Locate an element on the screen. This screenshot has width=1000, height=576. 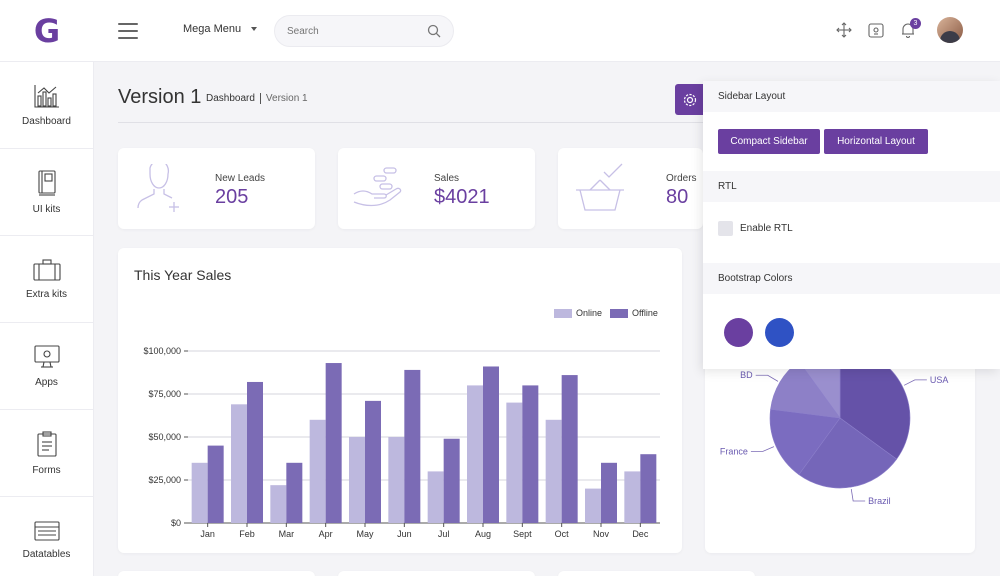
table-icon is located at coordinates (46, 530).